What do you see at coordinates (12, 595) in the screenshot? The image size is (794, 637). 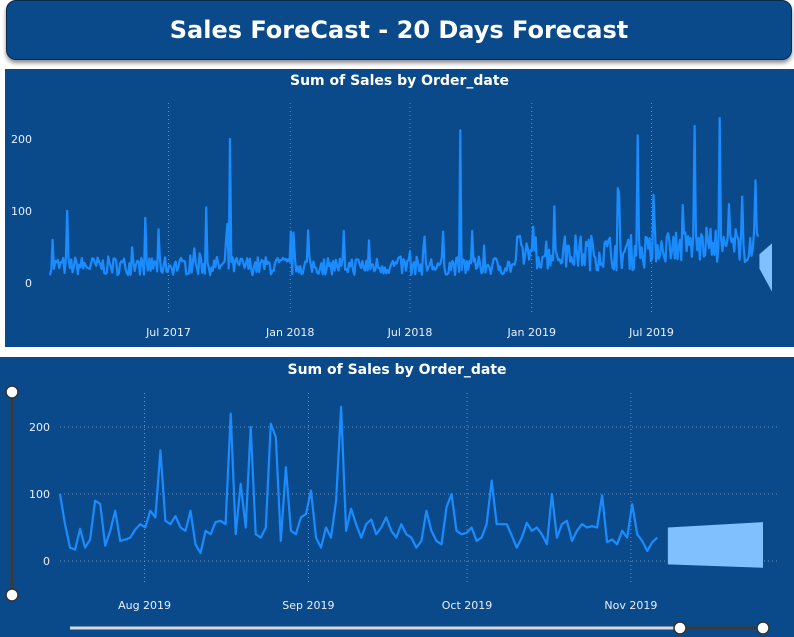 I see `y-zoom-handle-bottom` at bounding box center [12, 595].